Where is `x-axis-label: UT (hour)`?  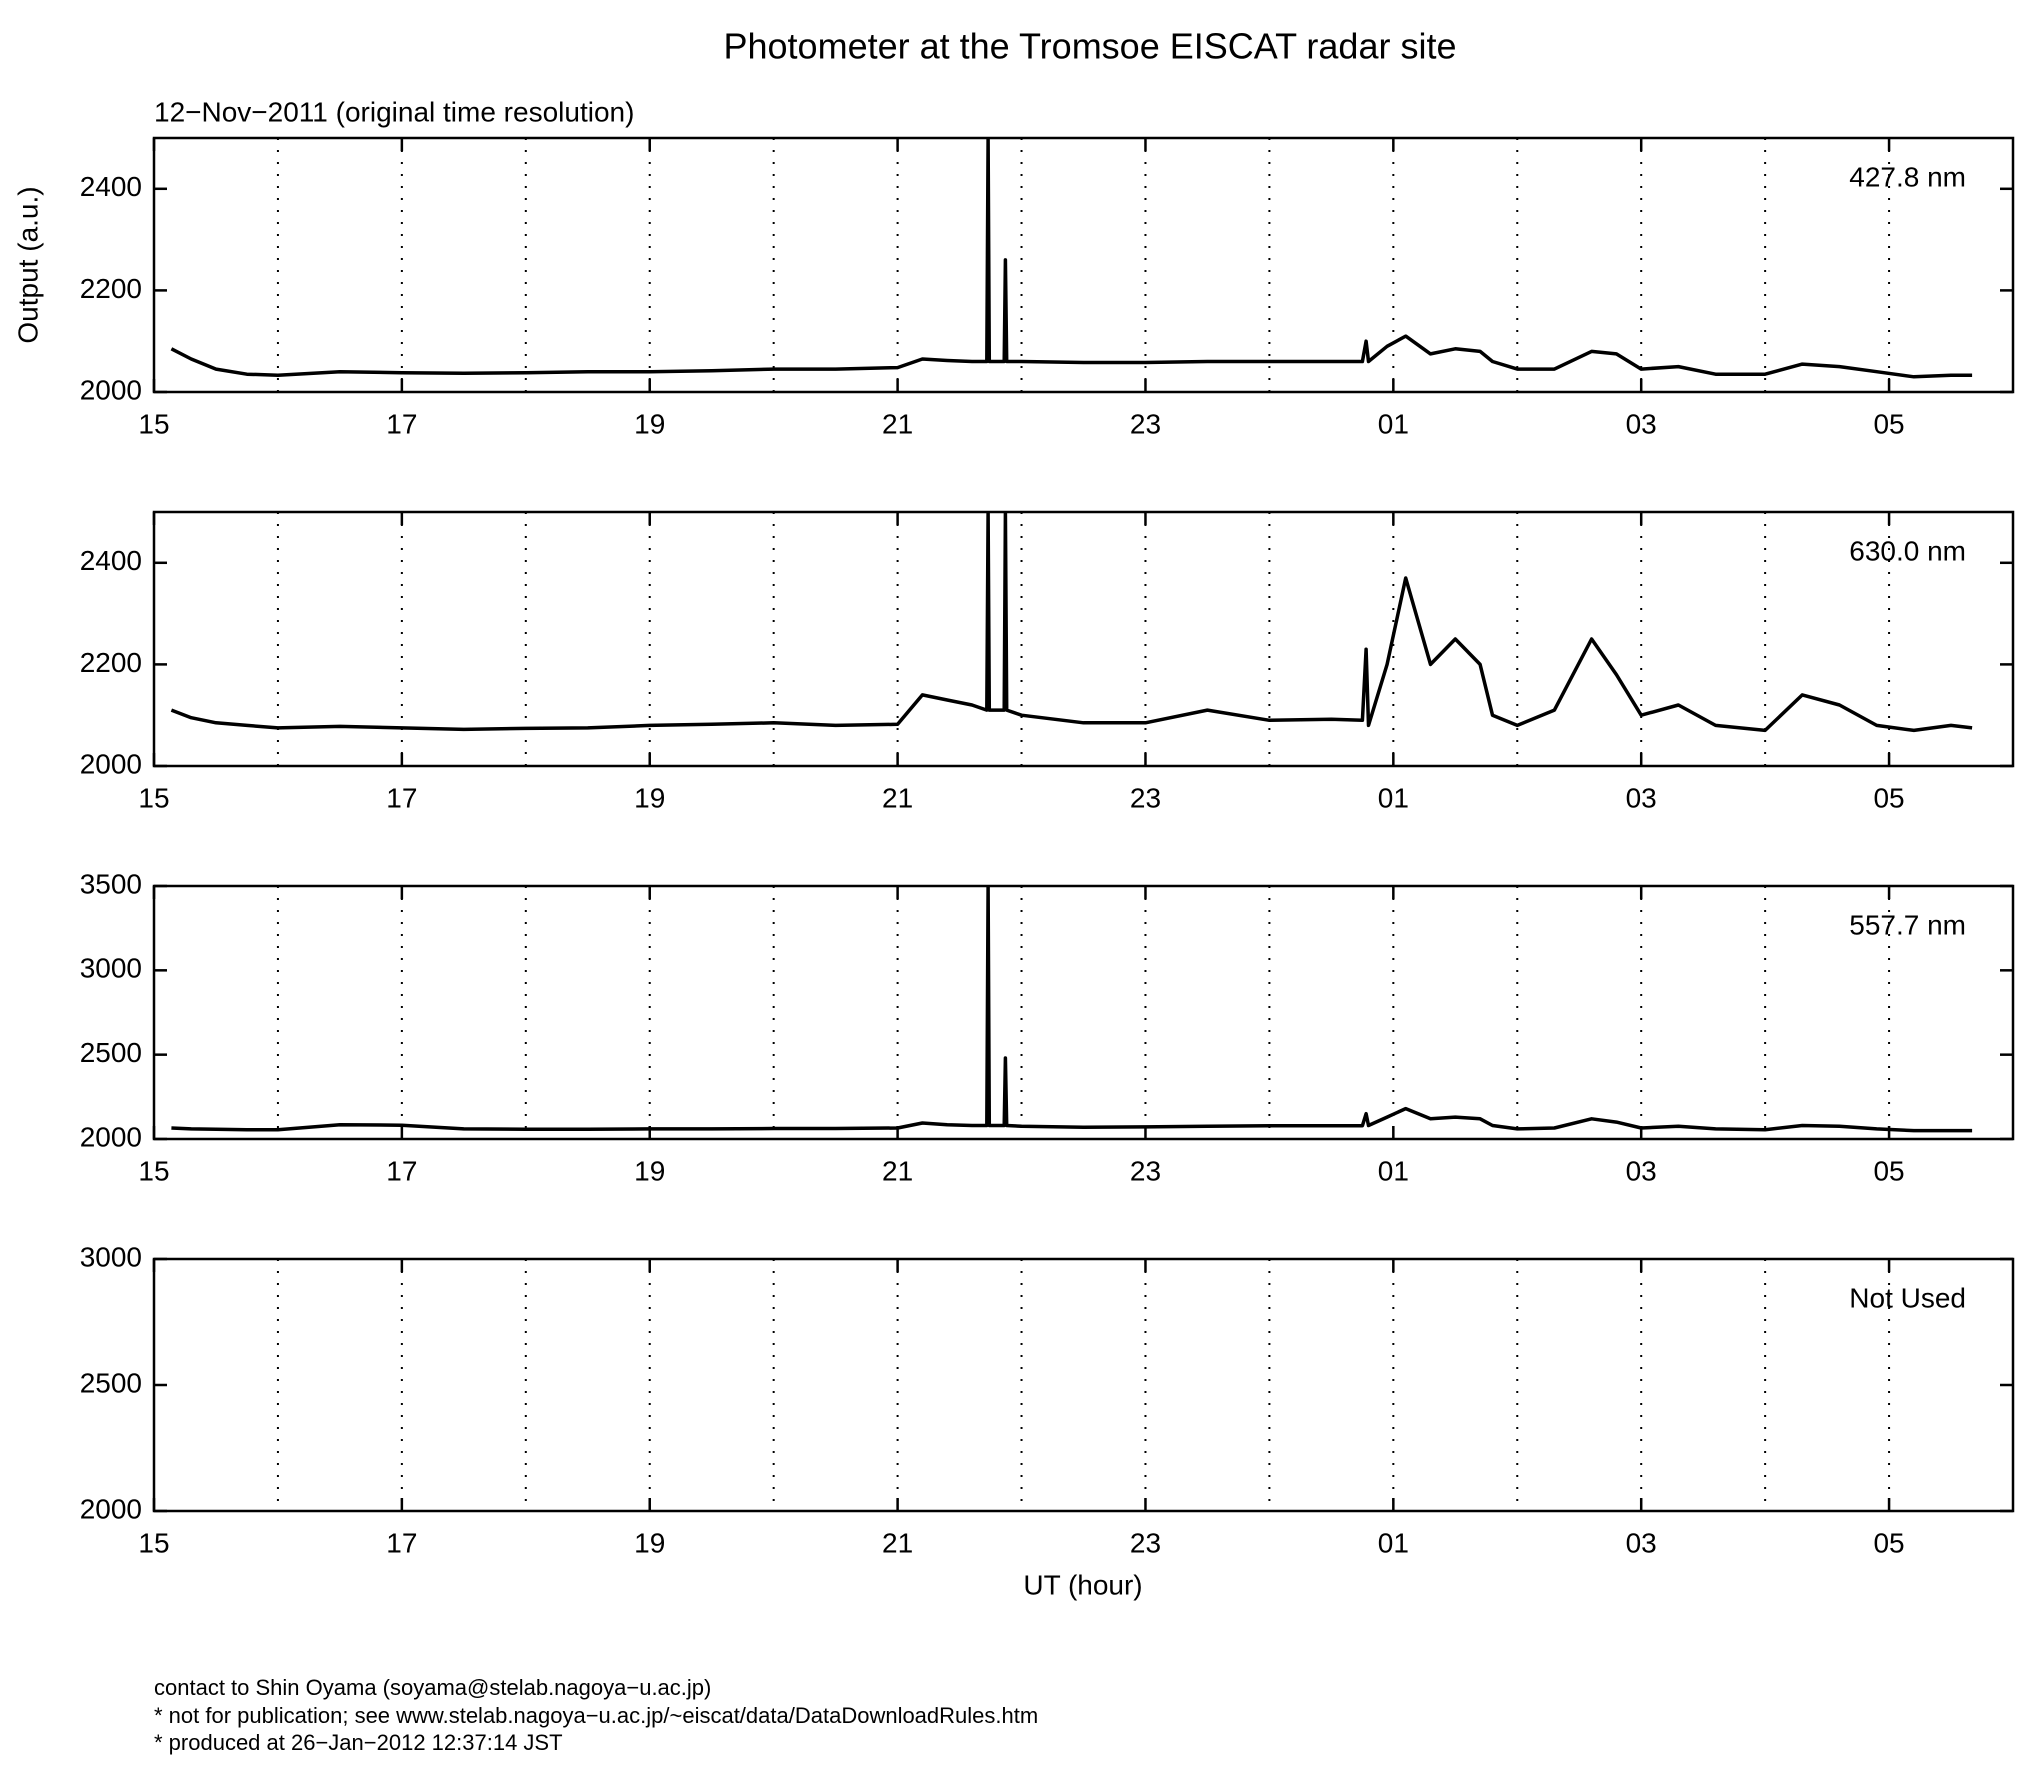
x-axis-label: UT (hour) is located at coordinates (1082, 1584).